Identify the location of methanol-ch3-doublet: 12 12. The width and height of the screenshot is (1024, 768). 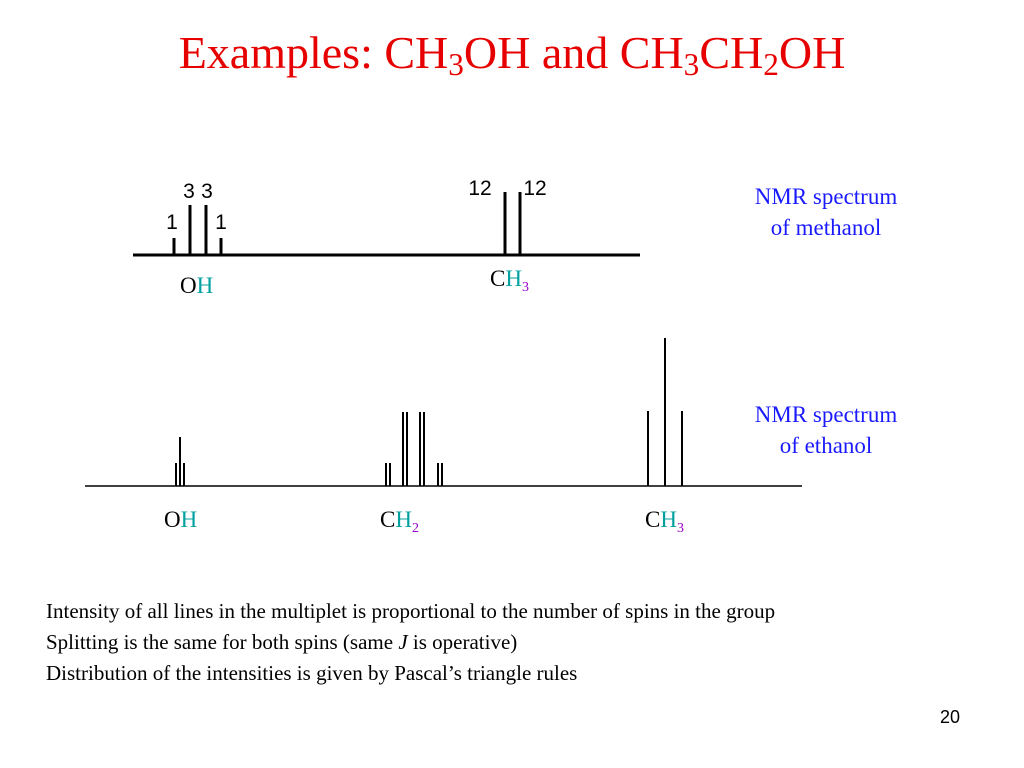
(507, 216).